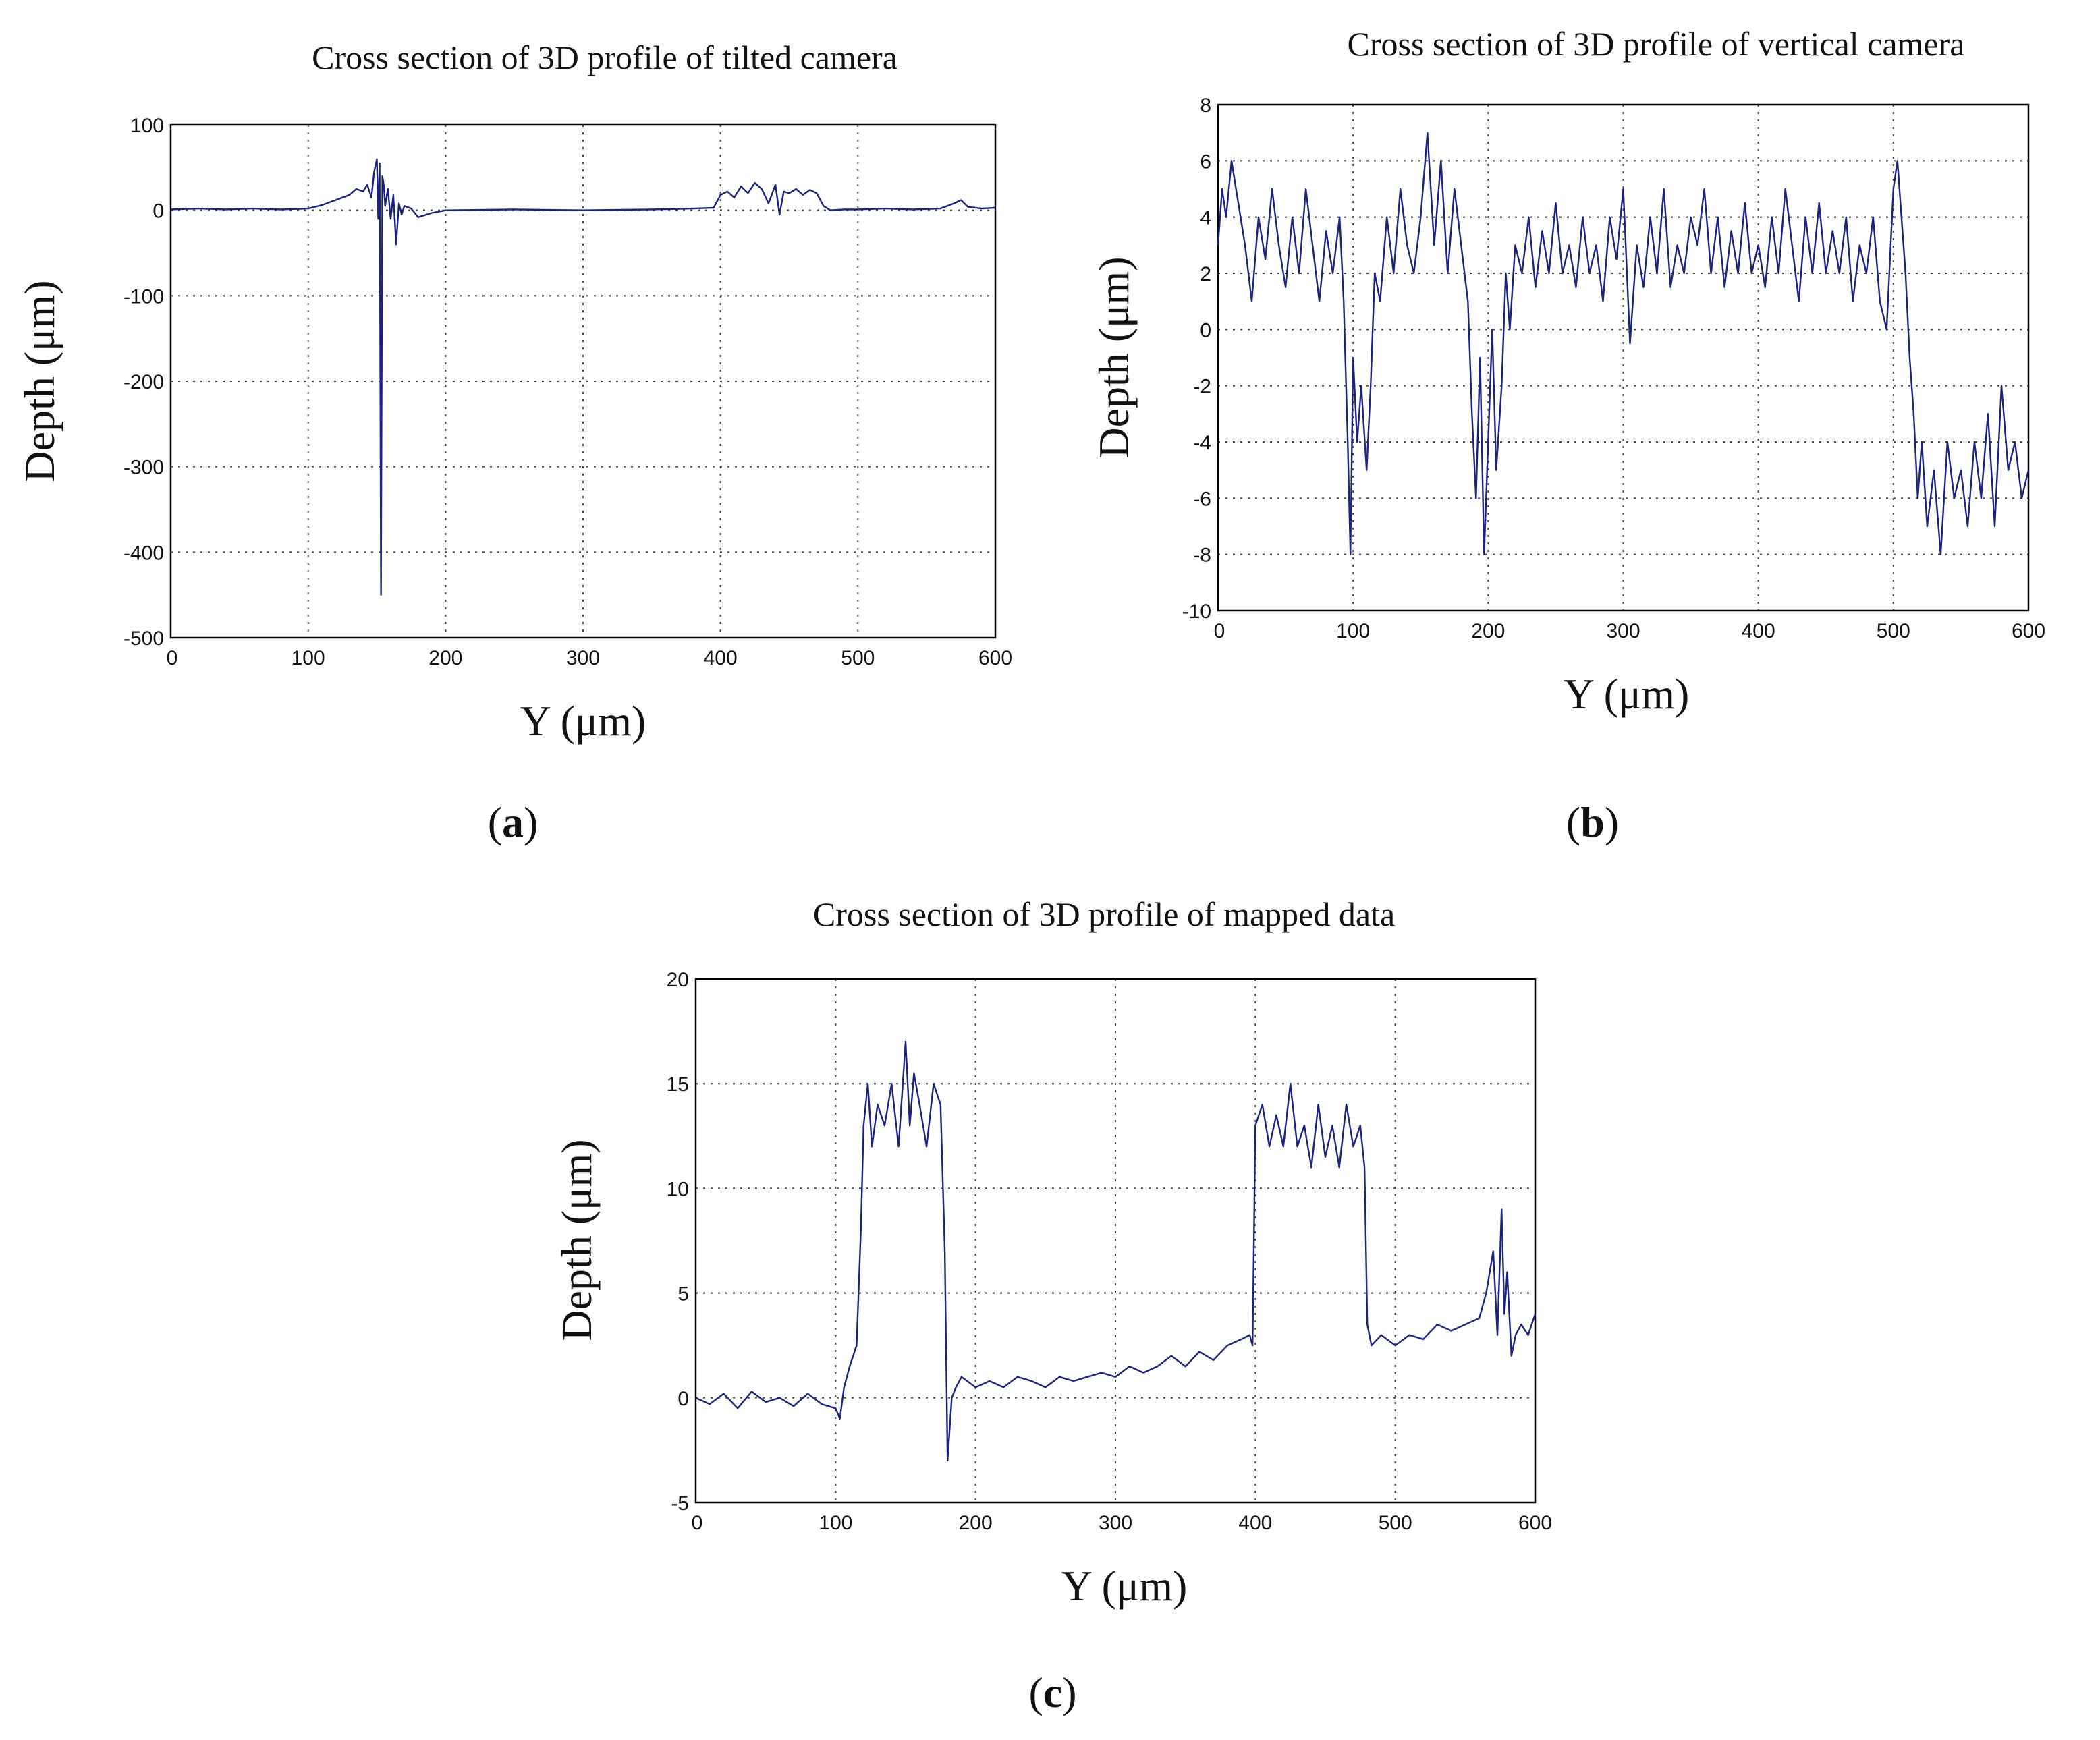  I want to click on panel-b-line, so click(1623, 344).